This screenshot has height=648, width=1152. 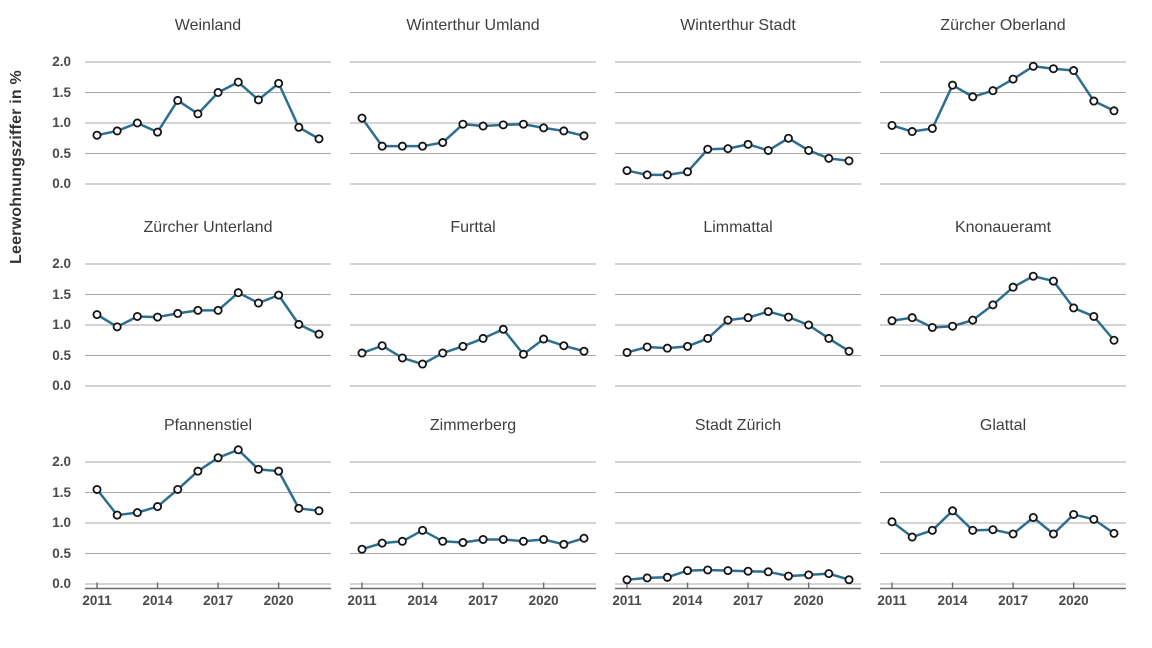 I want to click on y-tick-label: 1.0, so click(x=61, y=122).